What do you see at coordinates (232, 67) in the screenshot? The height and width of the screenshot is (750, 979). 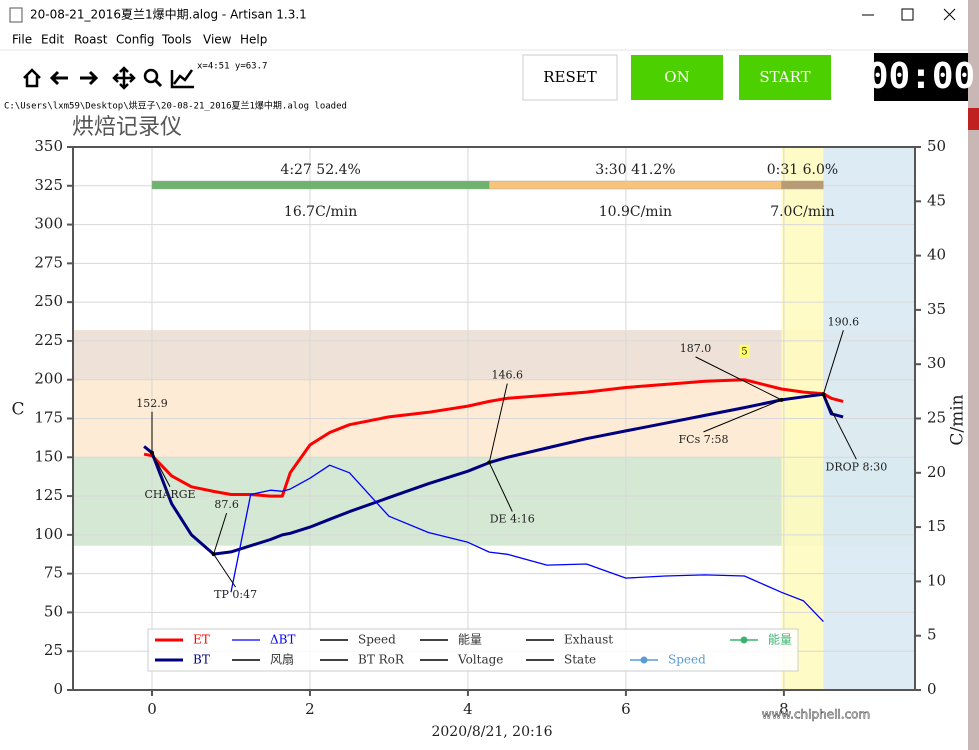 I see `cursor-coords: x=4:51 y=63.7` at bounding box center [232, 67].